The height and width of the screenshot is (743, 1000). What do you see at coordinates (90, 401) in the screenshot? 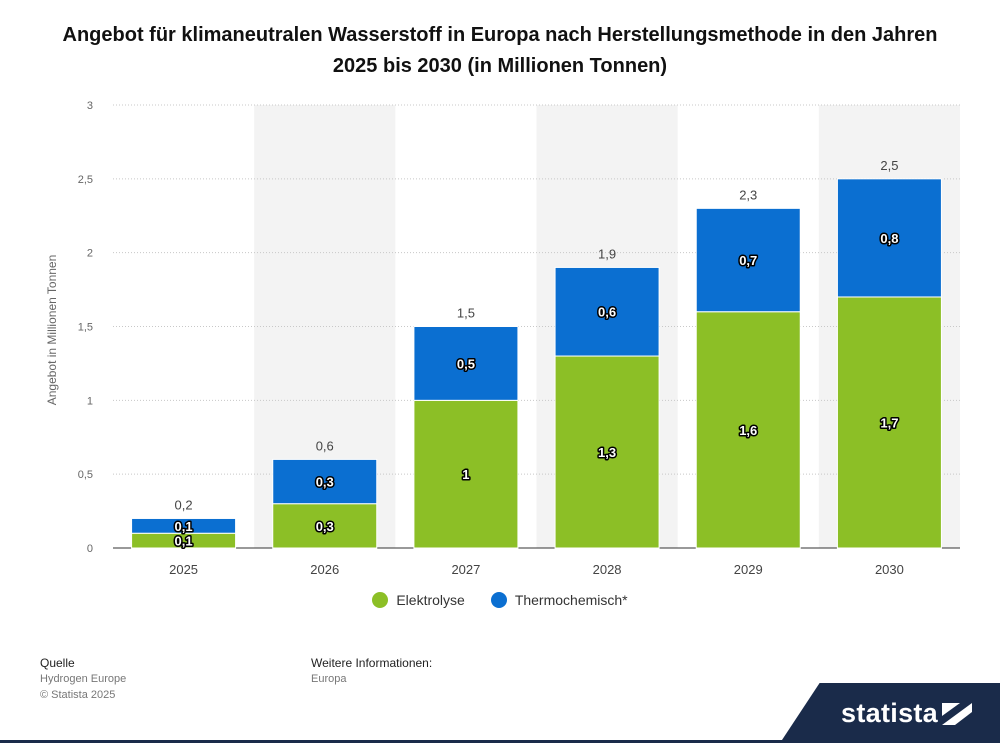
I see `y-tick-label: 1` at bounding box center [90, 401].